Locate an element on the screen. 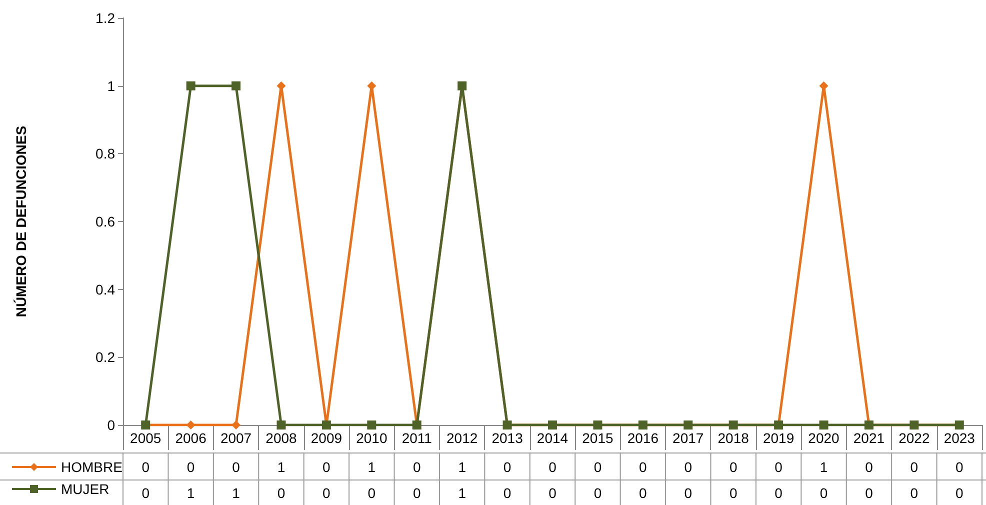 This screenshot has width=986, height=505. x-tick-label: 2011 is located at coordinates (417, 438).